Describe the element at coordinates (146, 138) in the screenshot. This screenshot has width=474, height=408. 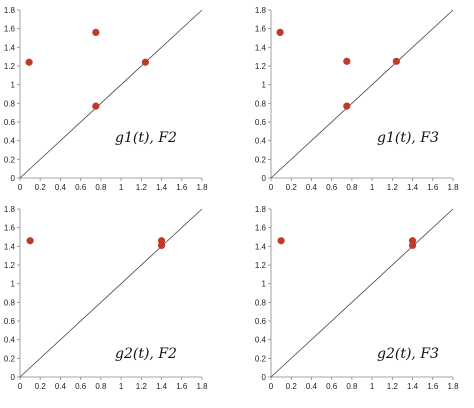
I see `panel-annotation: g1(t), F2` at that location.